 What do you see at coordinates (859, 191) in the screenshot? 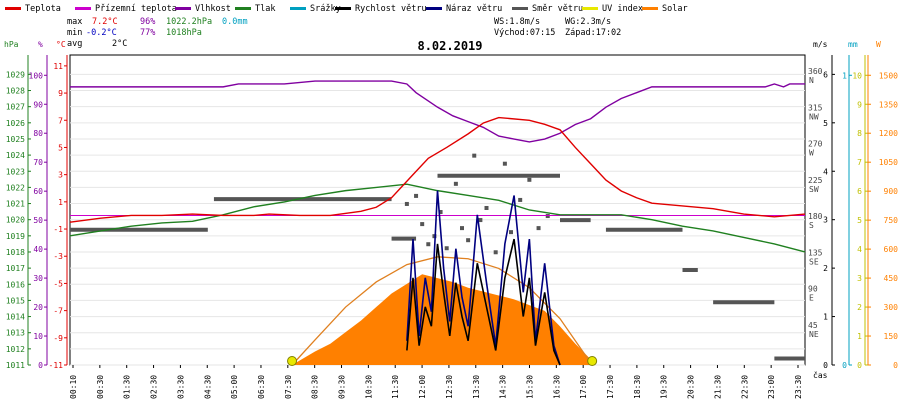
I see `uv-tick-label: 6` at bounding box center [859, 191].